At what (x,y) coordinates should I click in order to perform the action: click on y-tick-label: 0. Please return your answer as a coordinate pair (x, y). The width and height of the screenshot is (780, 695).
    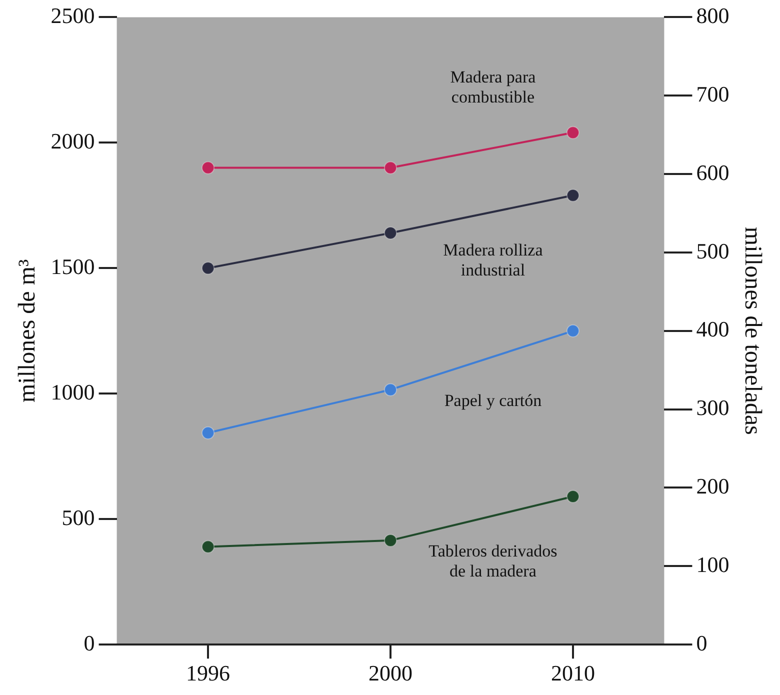
    Looking at the image, I should click on (89, 643).